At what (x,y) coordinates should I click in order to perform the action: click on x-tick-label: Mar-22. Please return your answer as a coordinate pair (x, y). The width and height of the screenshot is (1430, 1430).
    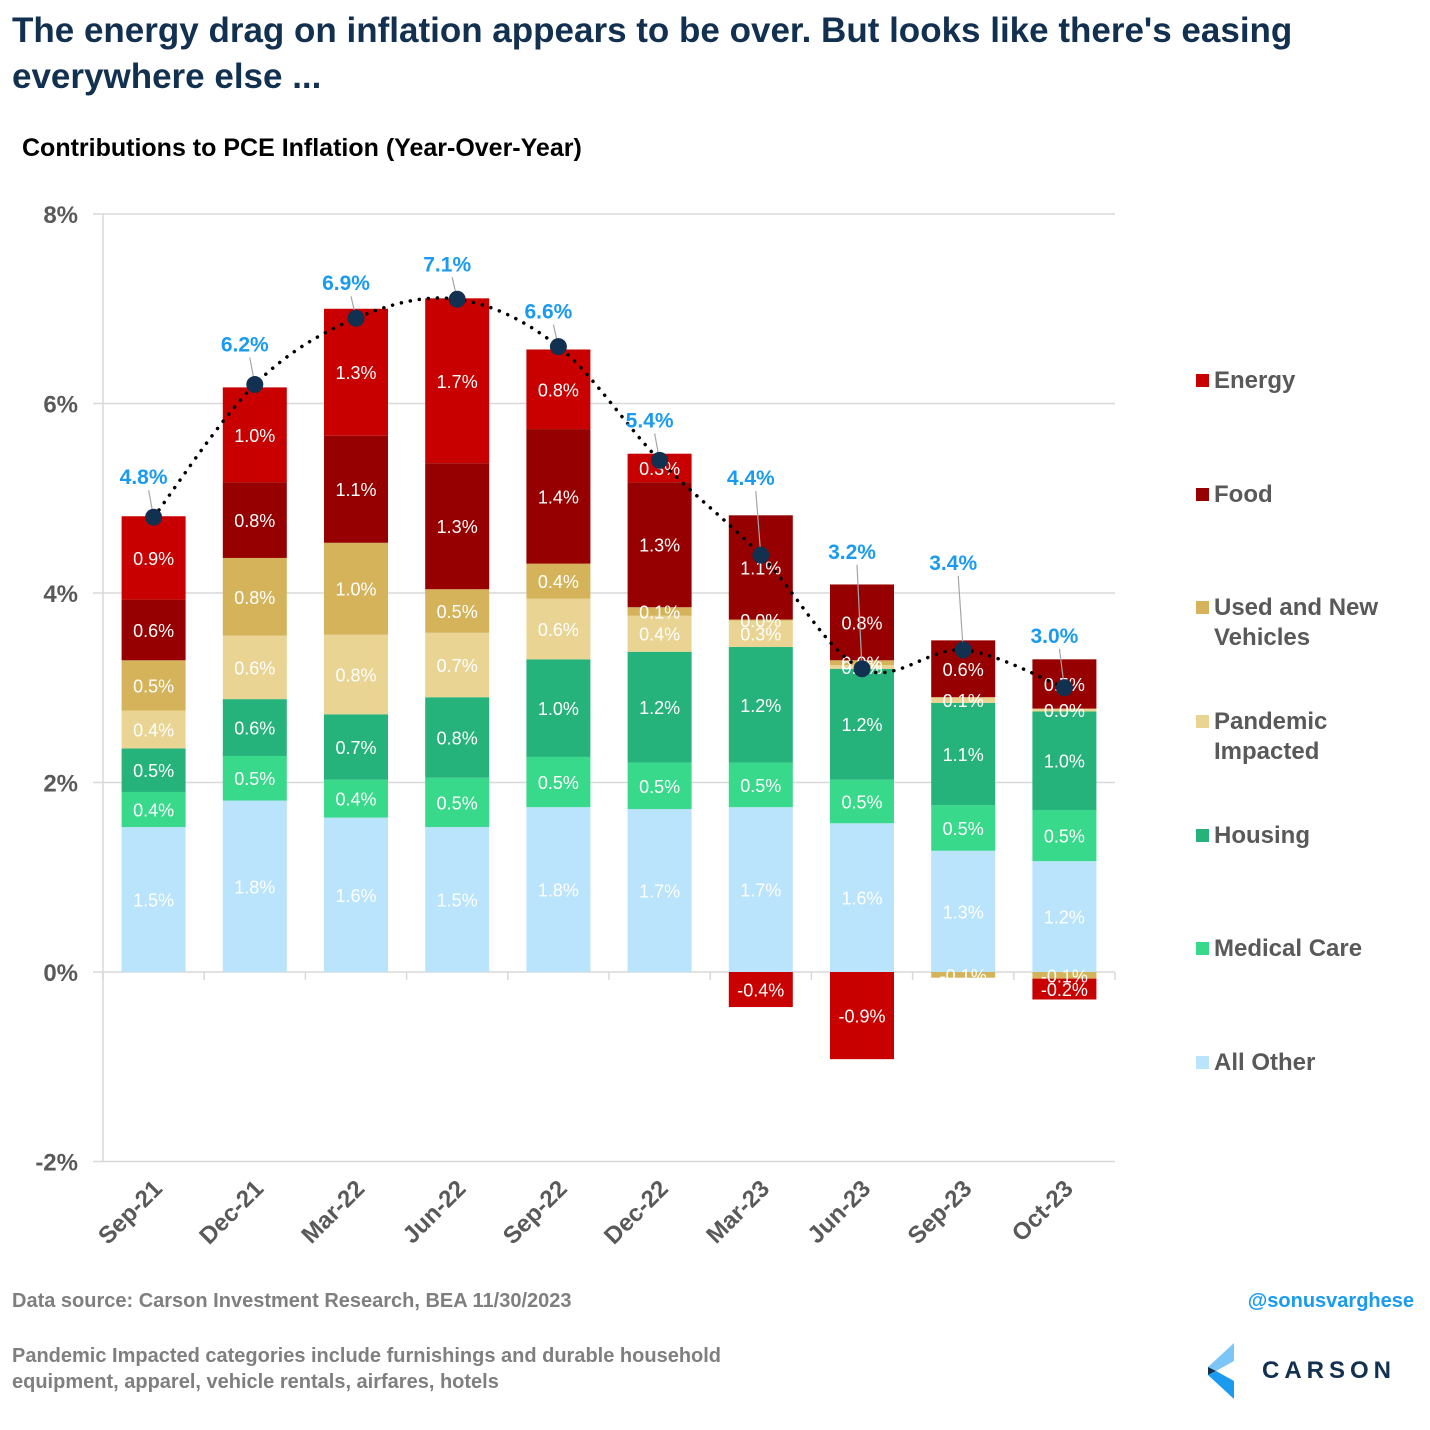
    Looking at the image, I should click on (333, 1212).